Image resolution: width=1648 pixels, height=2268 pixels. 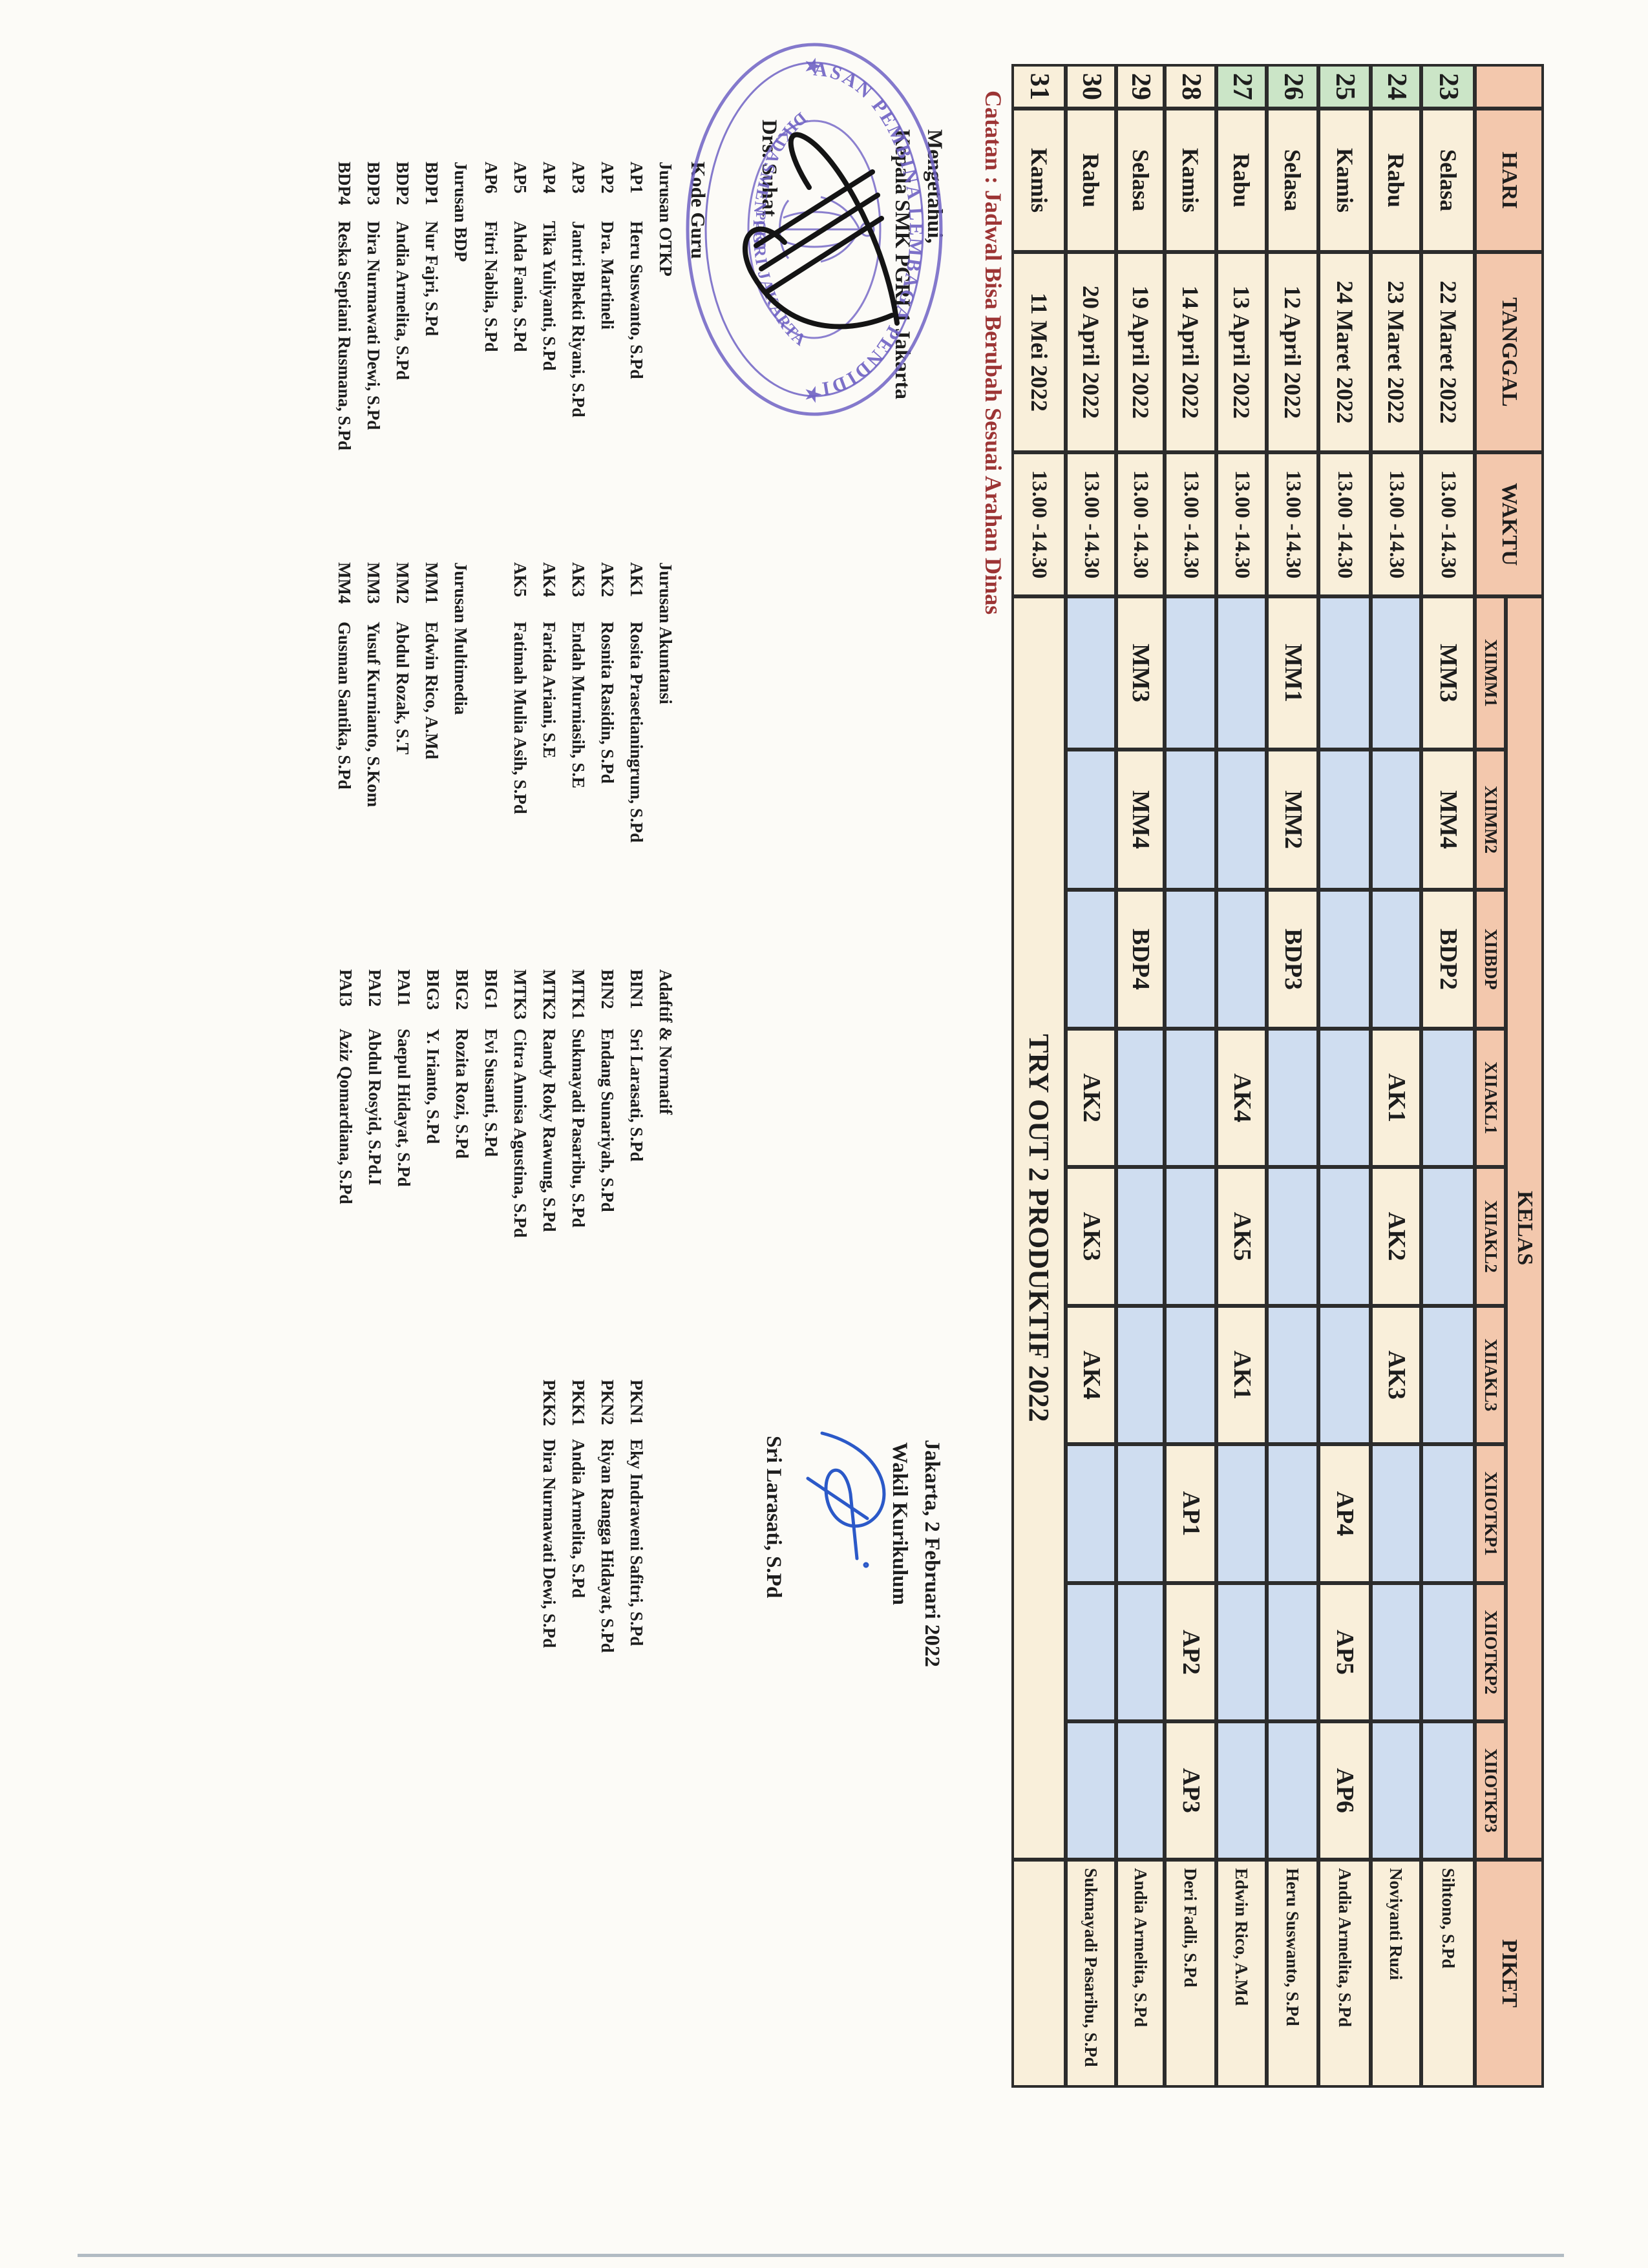 I want to click on legend-code: PKK2, so click(x=549, y=1403).